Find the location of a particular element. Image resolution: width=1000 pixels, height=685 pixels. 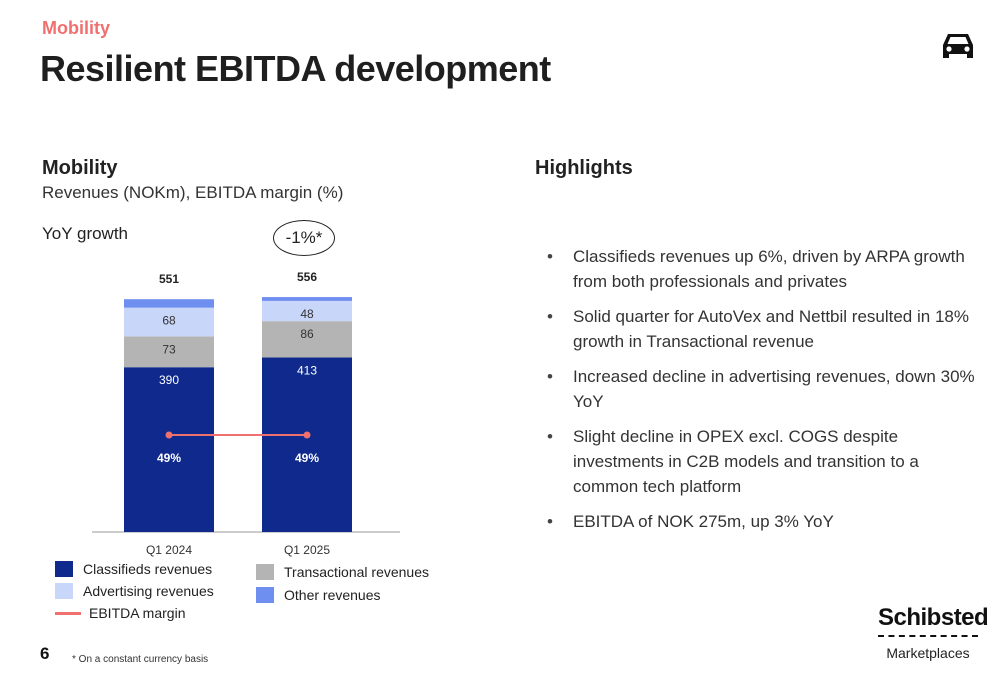

legend-item-other: Other revenues is located at coordinates (342, 594).